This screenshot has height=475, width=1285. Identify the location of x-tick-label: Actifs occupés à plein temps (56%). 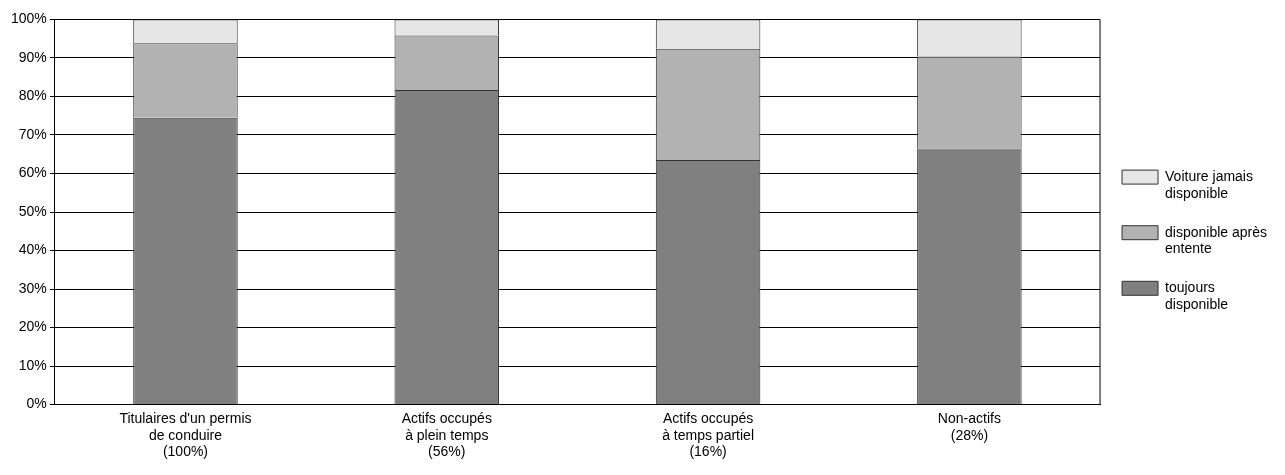
(446, 434).